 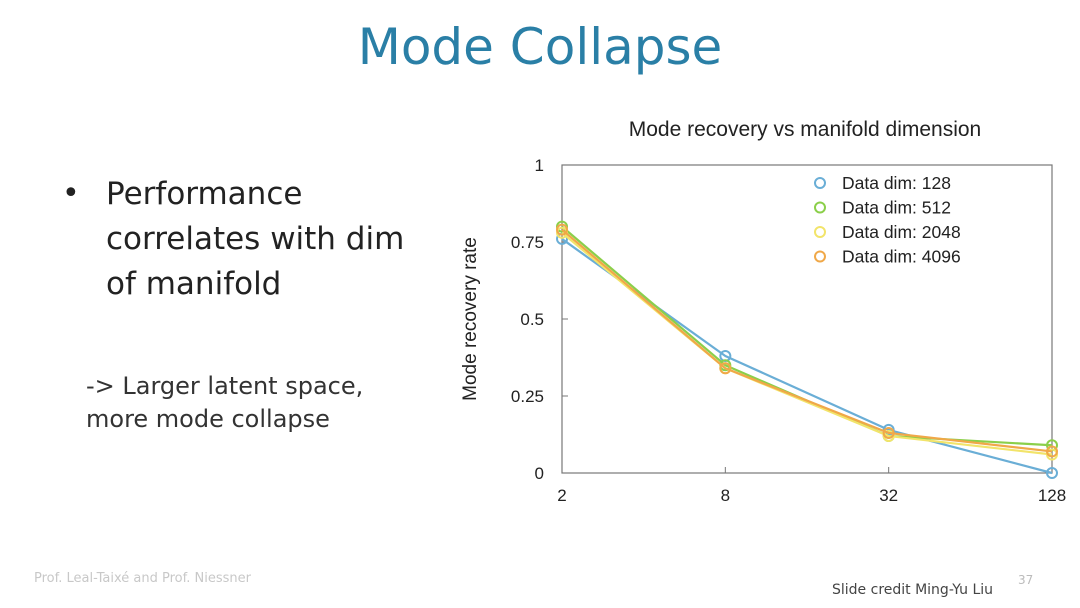 I want to click on y-tick-label: 0.75, so click(x=527, y=242).